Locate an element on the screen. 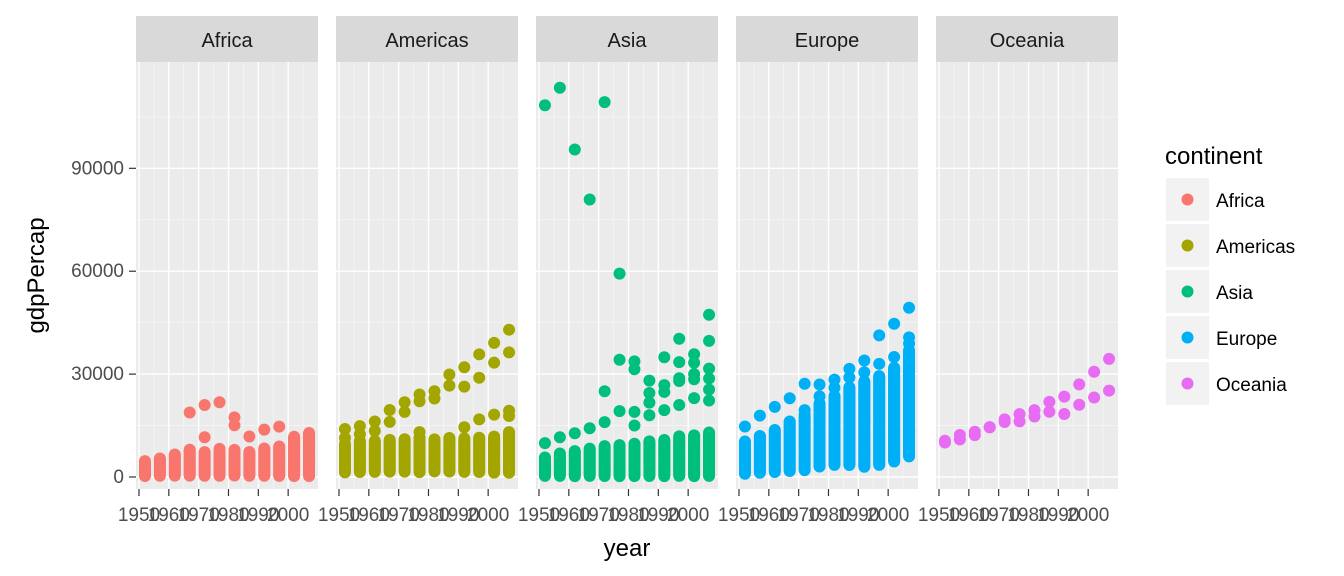 The width and height of the screenshot is (1344, 576). facet-strip-label: Americas is located at coordinates (426, 41).